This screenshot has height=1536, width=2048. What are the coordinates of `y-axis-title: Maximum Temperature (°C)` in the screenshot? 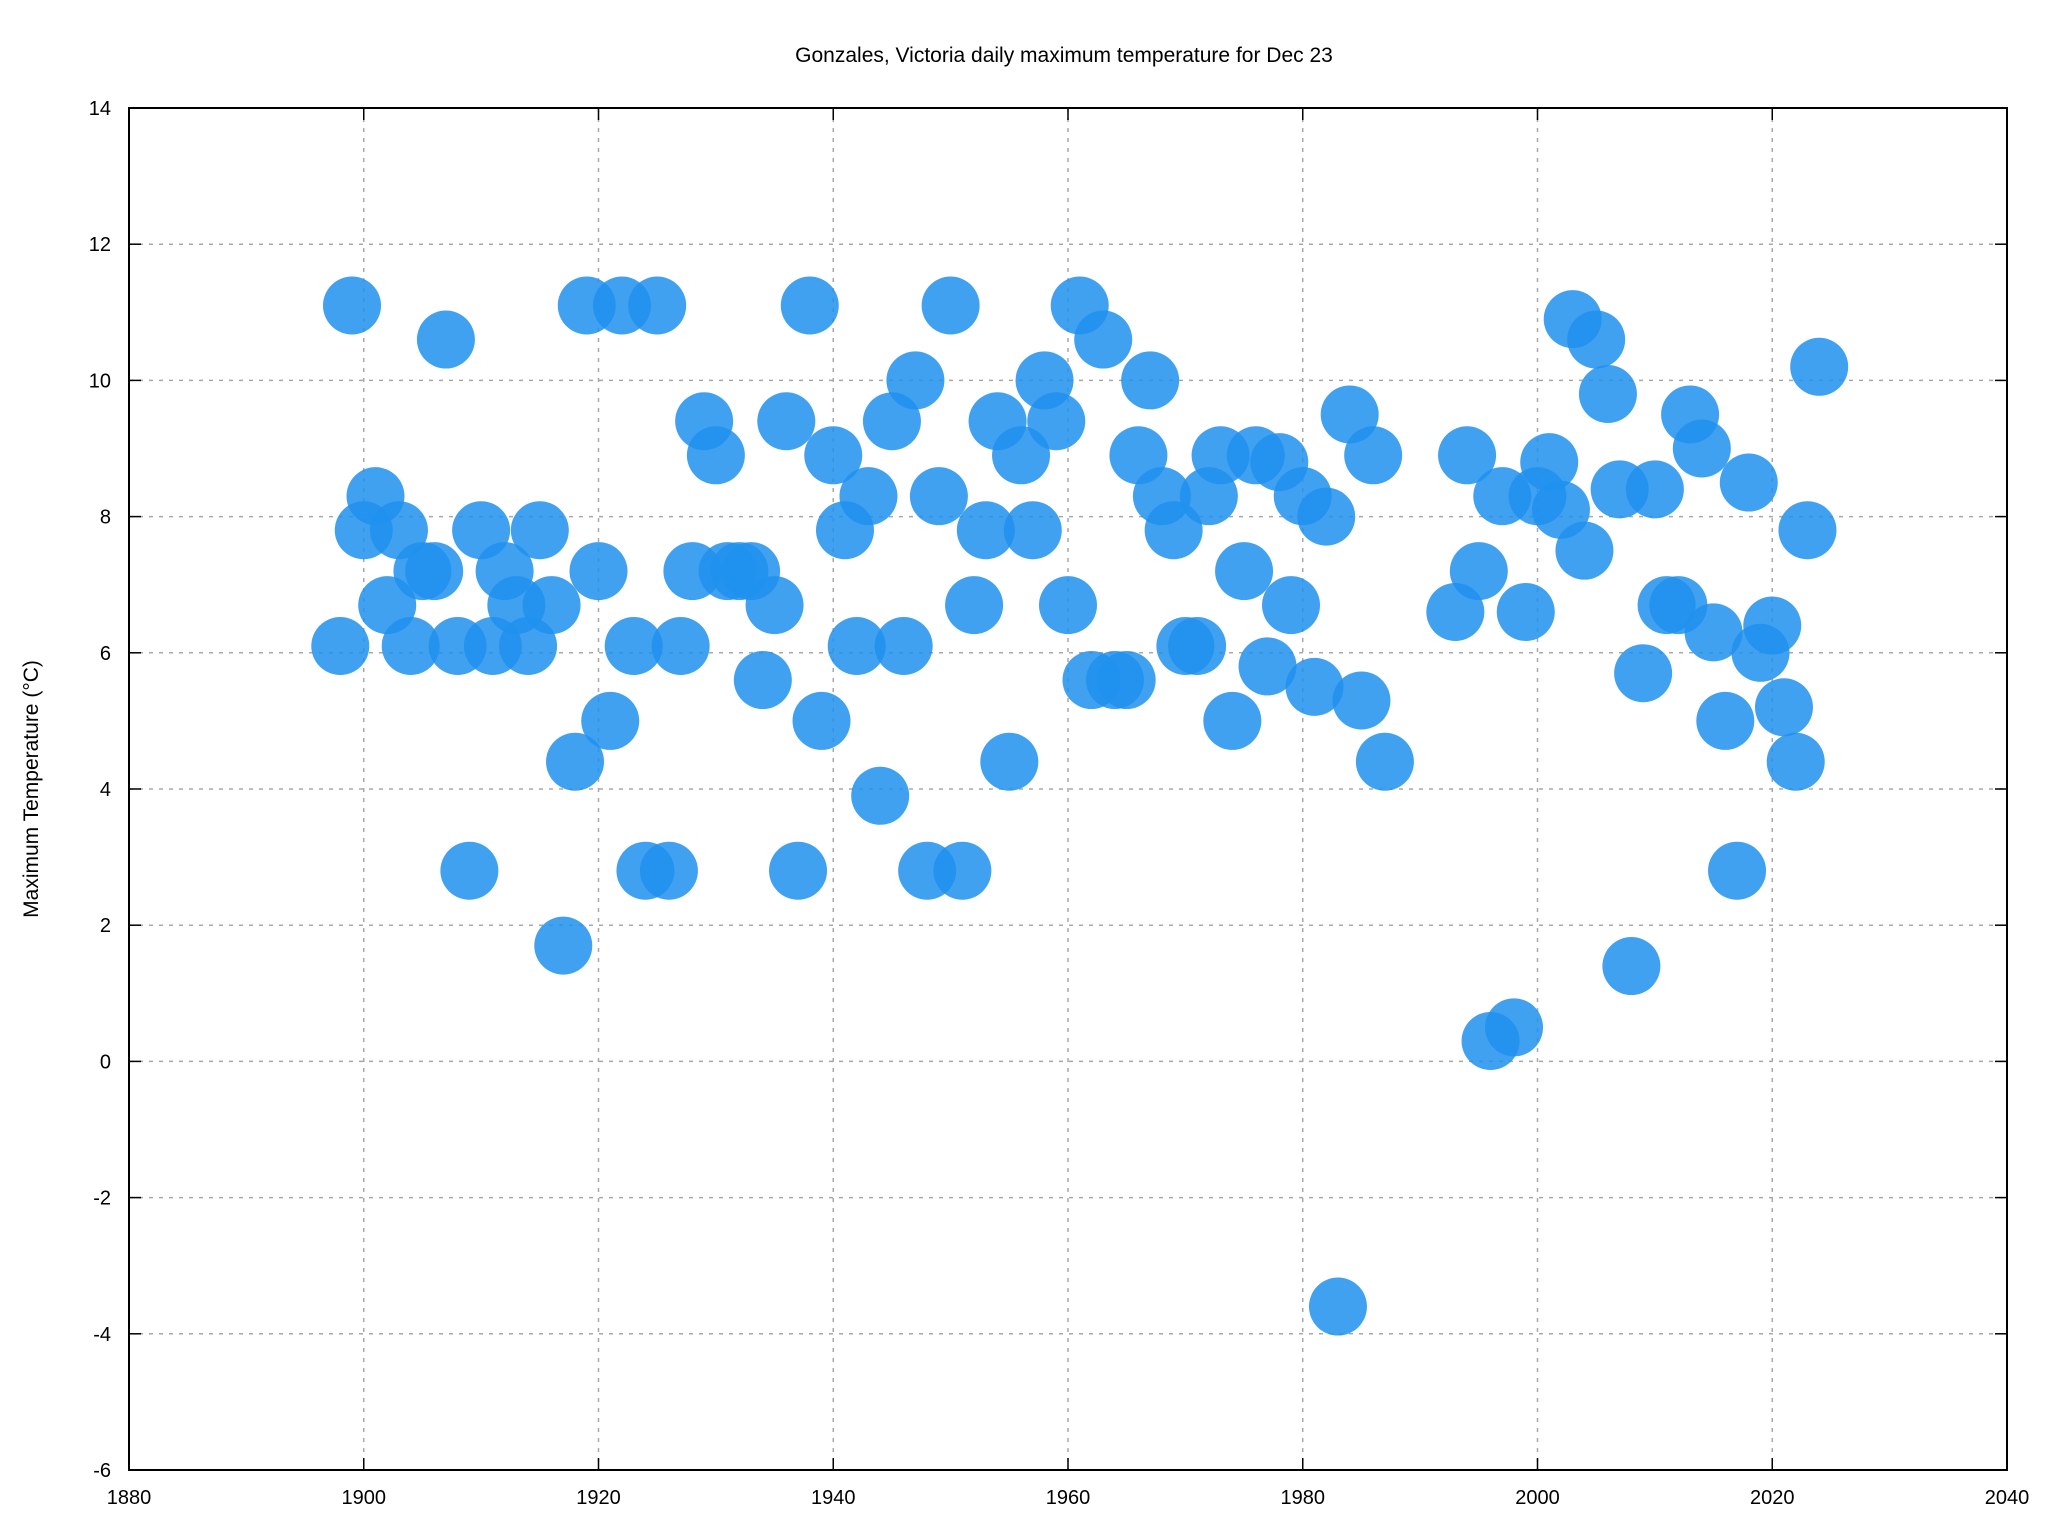 It's located at (31, 789).